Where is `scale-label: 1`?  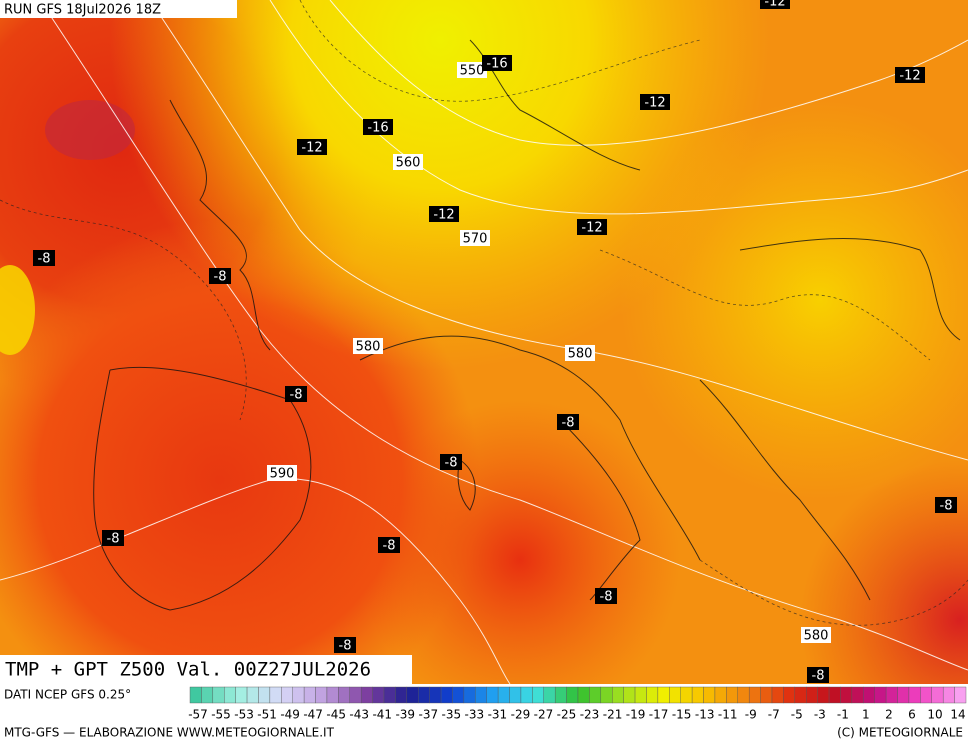 scale-label: 1 is located at coordinates (866, 715).